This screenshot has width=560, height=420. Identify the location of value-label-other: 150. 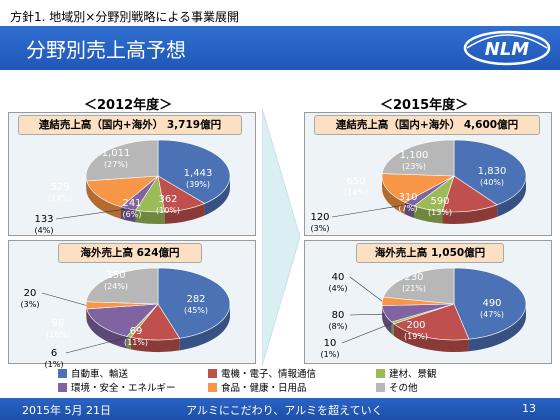
(115, 275).